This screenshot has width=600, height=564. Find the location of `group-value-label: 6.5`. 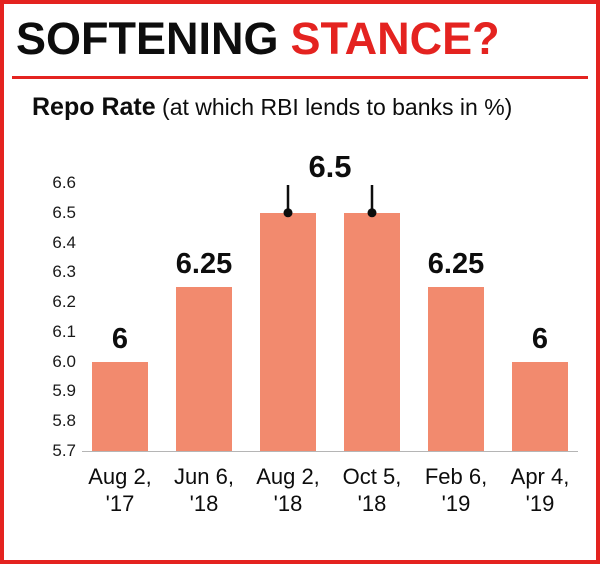

group-value-label: 6.5 is located at coordinates (330, 167).